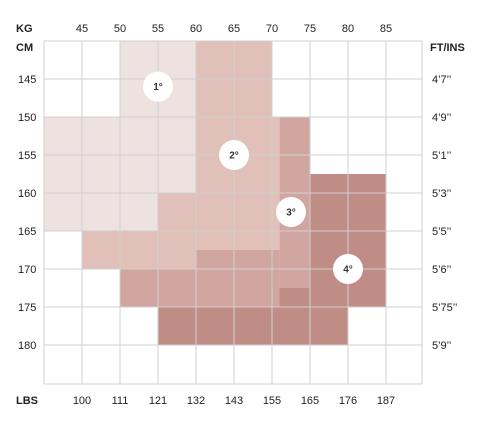 Image resolution: width=487 pixels, height=440 pixels. Describe the element at coordinates (441, 118) in the screenshot. I see `ftin-tick: 4’9’’` at that location.